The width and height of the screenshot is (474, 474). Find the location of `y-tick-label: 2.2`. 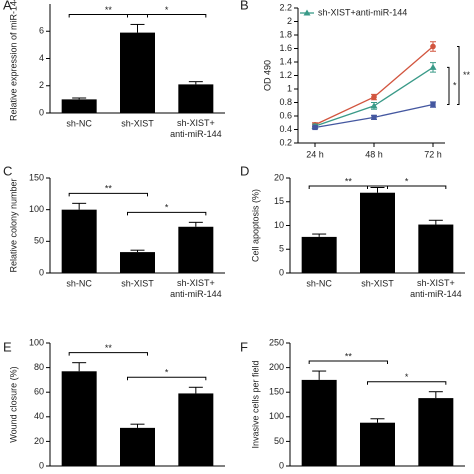

y-tick-label: 2.2 is located at coordinates (285, 7).